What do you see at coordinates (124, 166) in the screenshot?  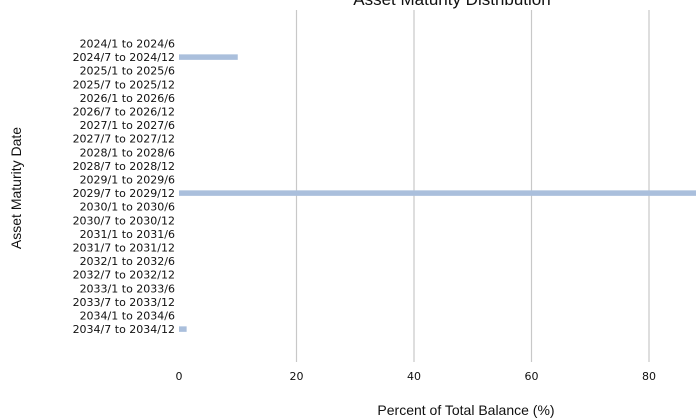 I see `y-tick-label: 2028/7 to 2028/12` at bounding box center [124, 166].